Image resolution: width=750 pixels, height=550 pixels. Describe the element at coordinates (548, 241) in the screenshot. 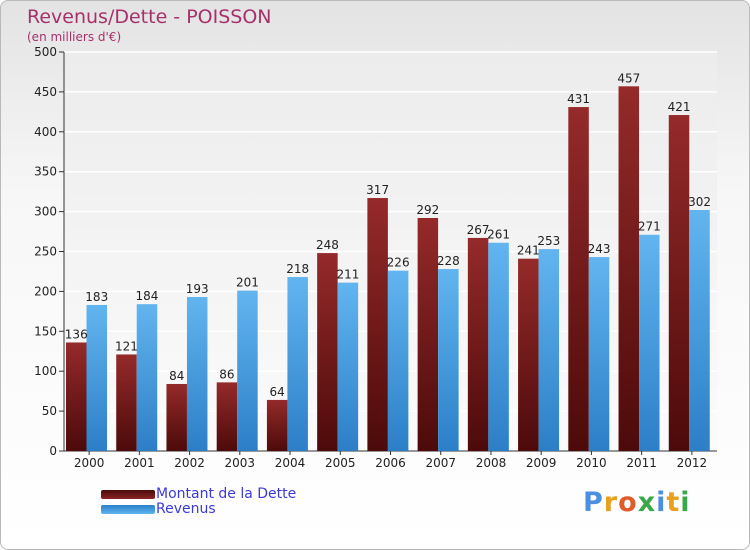

I see `data-label-revenus: 253` at that location.